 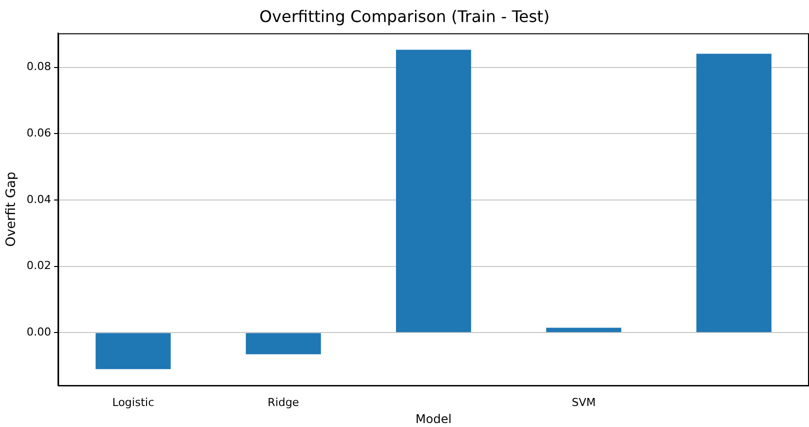 What do you see at coordinates (434, 419) in the screenshot?
I see `x-axis-title: Model` at bounding box center [434, 419].